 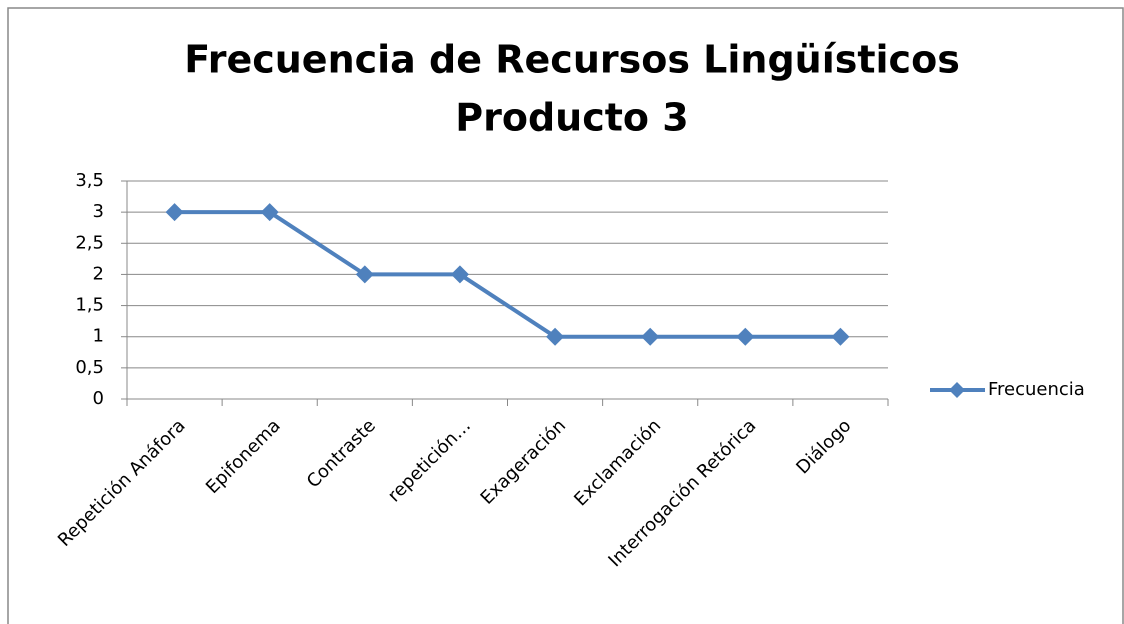 What do you see at coordinates (98, 398) in the screenshot?
I see `y-tick-label: 0` at bounding box center [98, 398].